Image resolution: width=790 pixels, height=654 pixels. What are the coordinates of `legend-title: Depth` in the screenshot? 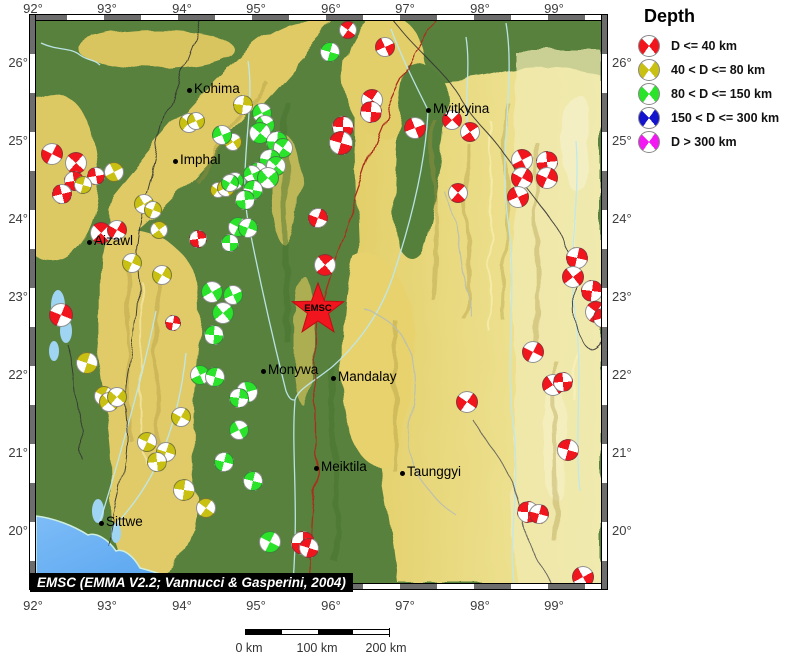 It's located at (669, 16).